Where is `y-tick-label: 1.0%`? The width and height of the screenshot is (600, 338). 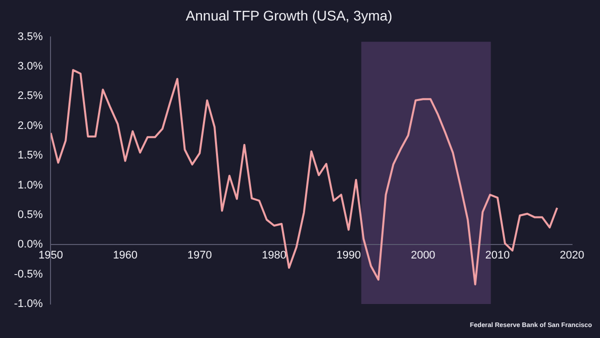
y-tick-label: 1.0% is located at coordinates (30, 185).